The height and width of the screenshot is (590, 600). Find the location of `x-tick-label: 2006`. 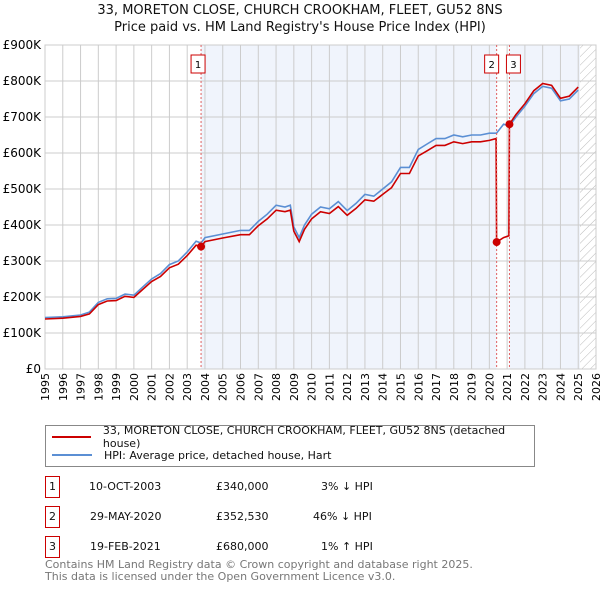

x-tick-label: 2006 is located at coordinates (241, 387).